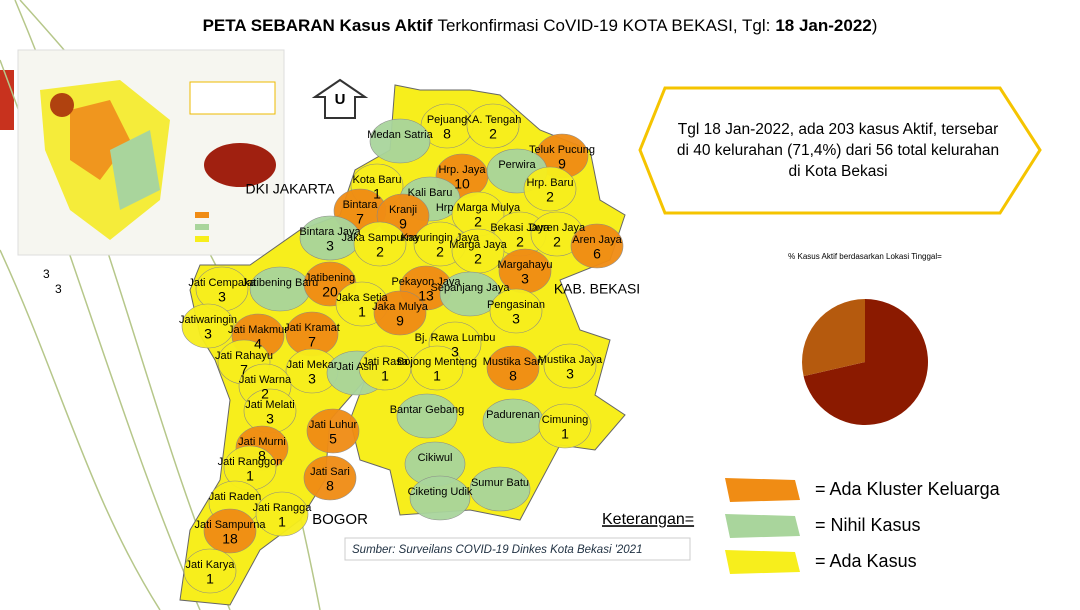 The image size is (1080, 610). Describe the element at coordinates (603, 25) in the screenshot. I see `title-part: Terkonfirmasi CoVID-19 KOTA BEKASI, Tgl:` at that location.